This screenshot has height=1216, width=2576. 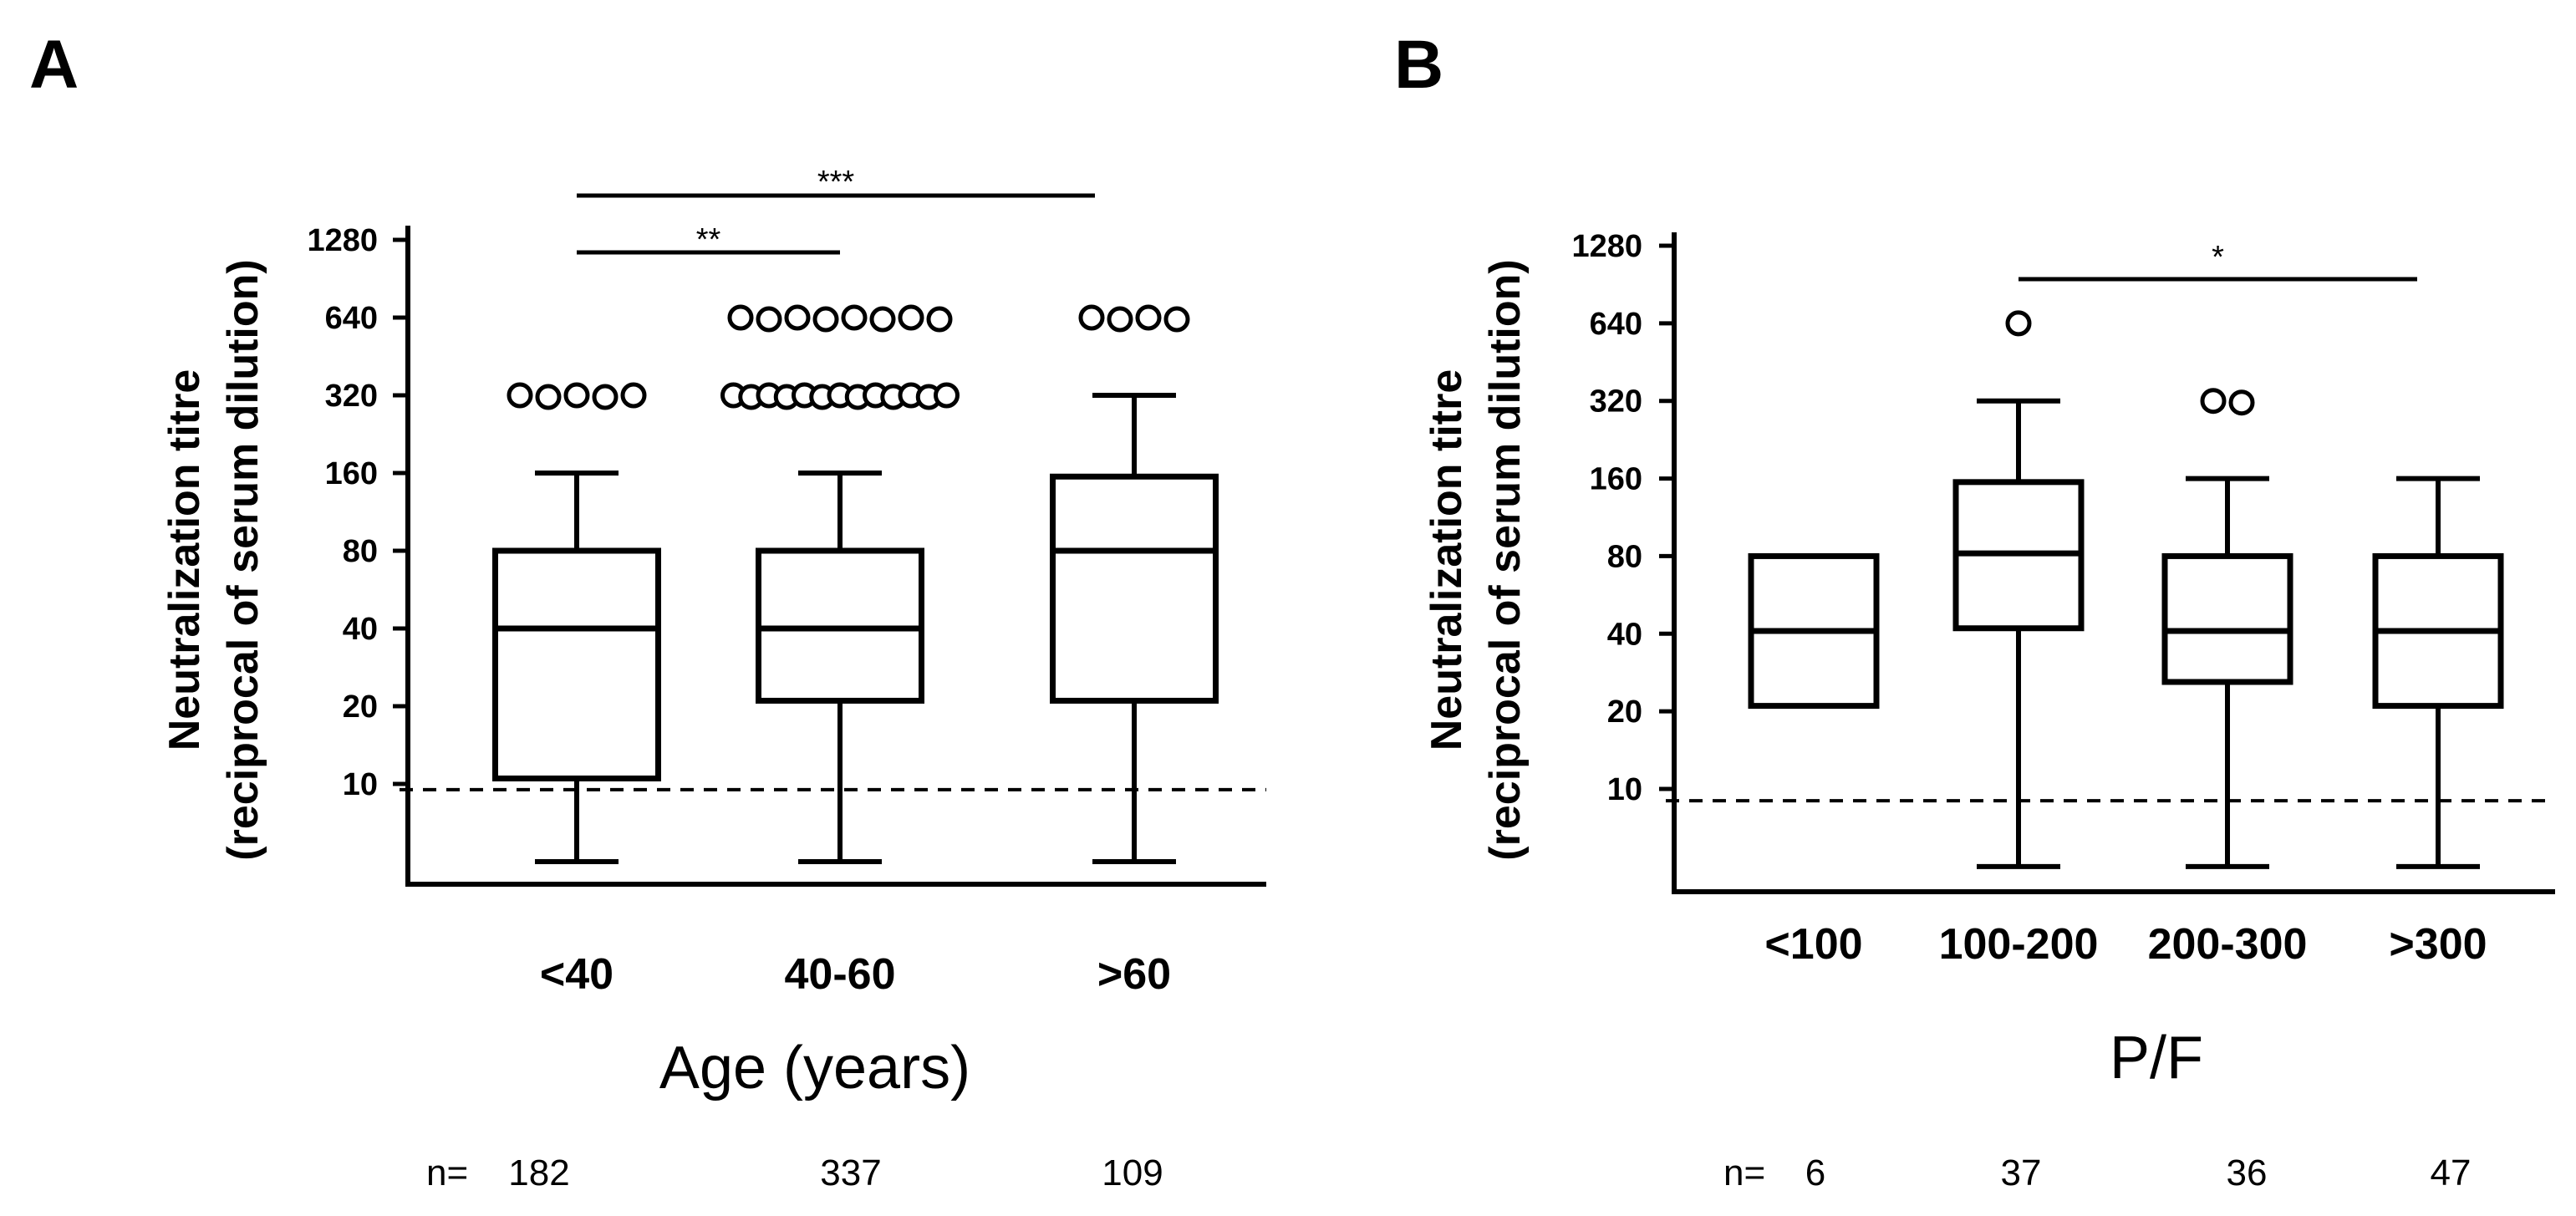 What do you see at coordinates (2156, 1058) in the screenshot?
I see `panel-b-x-title: P/F` at bounding box center [2156, 1058].